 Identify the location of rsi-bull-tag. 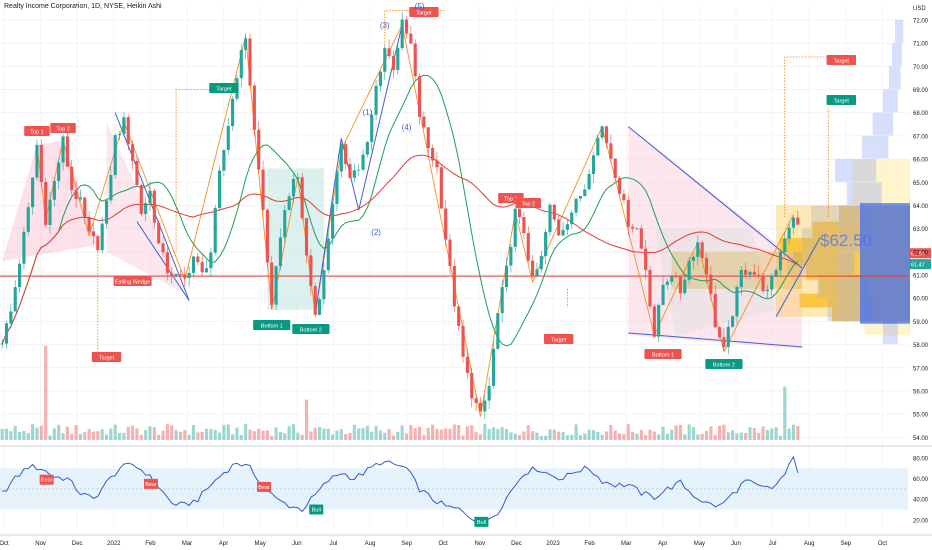
(316, 509).